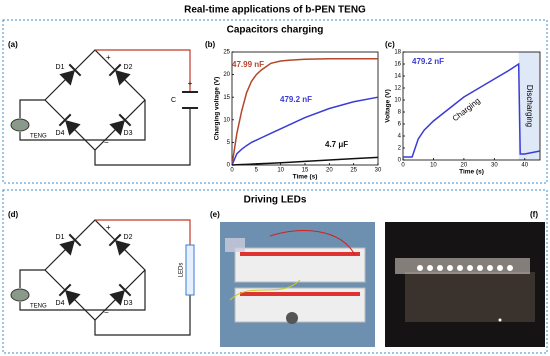 Image resolution: width=550 pixels, height=356 pixels. Describe the element at coordinates (390, 44) in the screenshot. I see `panel-label: (c)` at that location.